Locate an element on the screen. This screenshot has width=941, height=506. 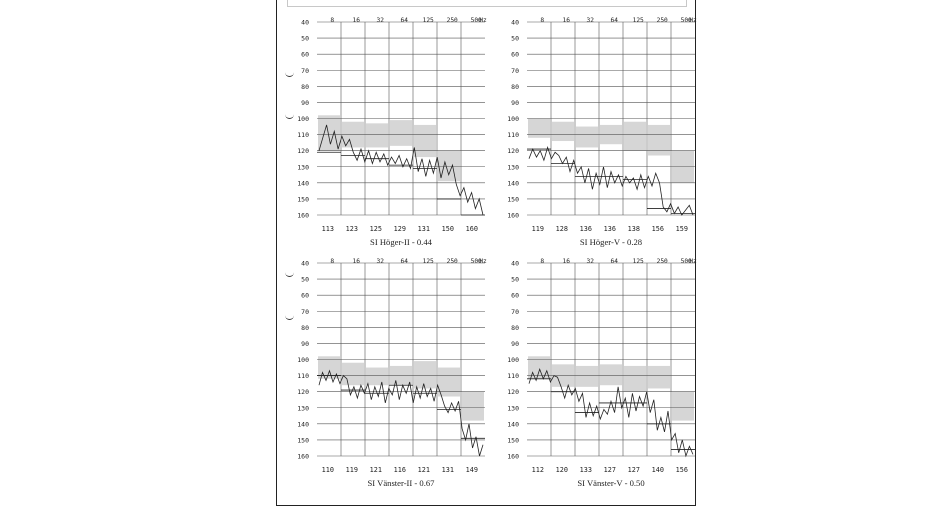
x-tick-label-bottom: 159 is located at coordinates (682, 229).